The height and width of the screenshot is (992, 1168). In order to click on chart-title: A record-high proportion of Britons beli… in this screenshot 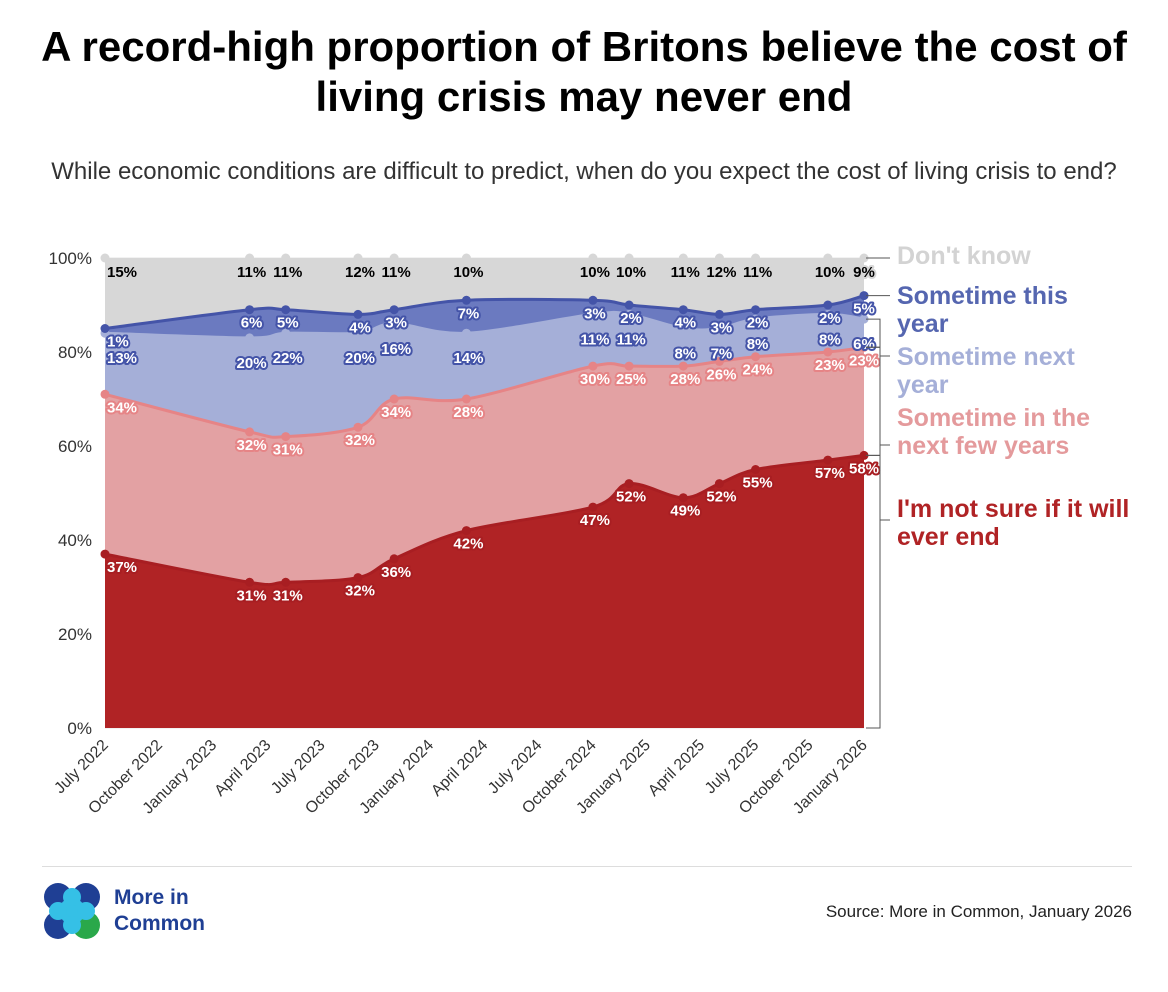, I will do `click(584, 71)`.